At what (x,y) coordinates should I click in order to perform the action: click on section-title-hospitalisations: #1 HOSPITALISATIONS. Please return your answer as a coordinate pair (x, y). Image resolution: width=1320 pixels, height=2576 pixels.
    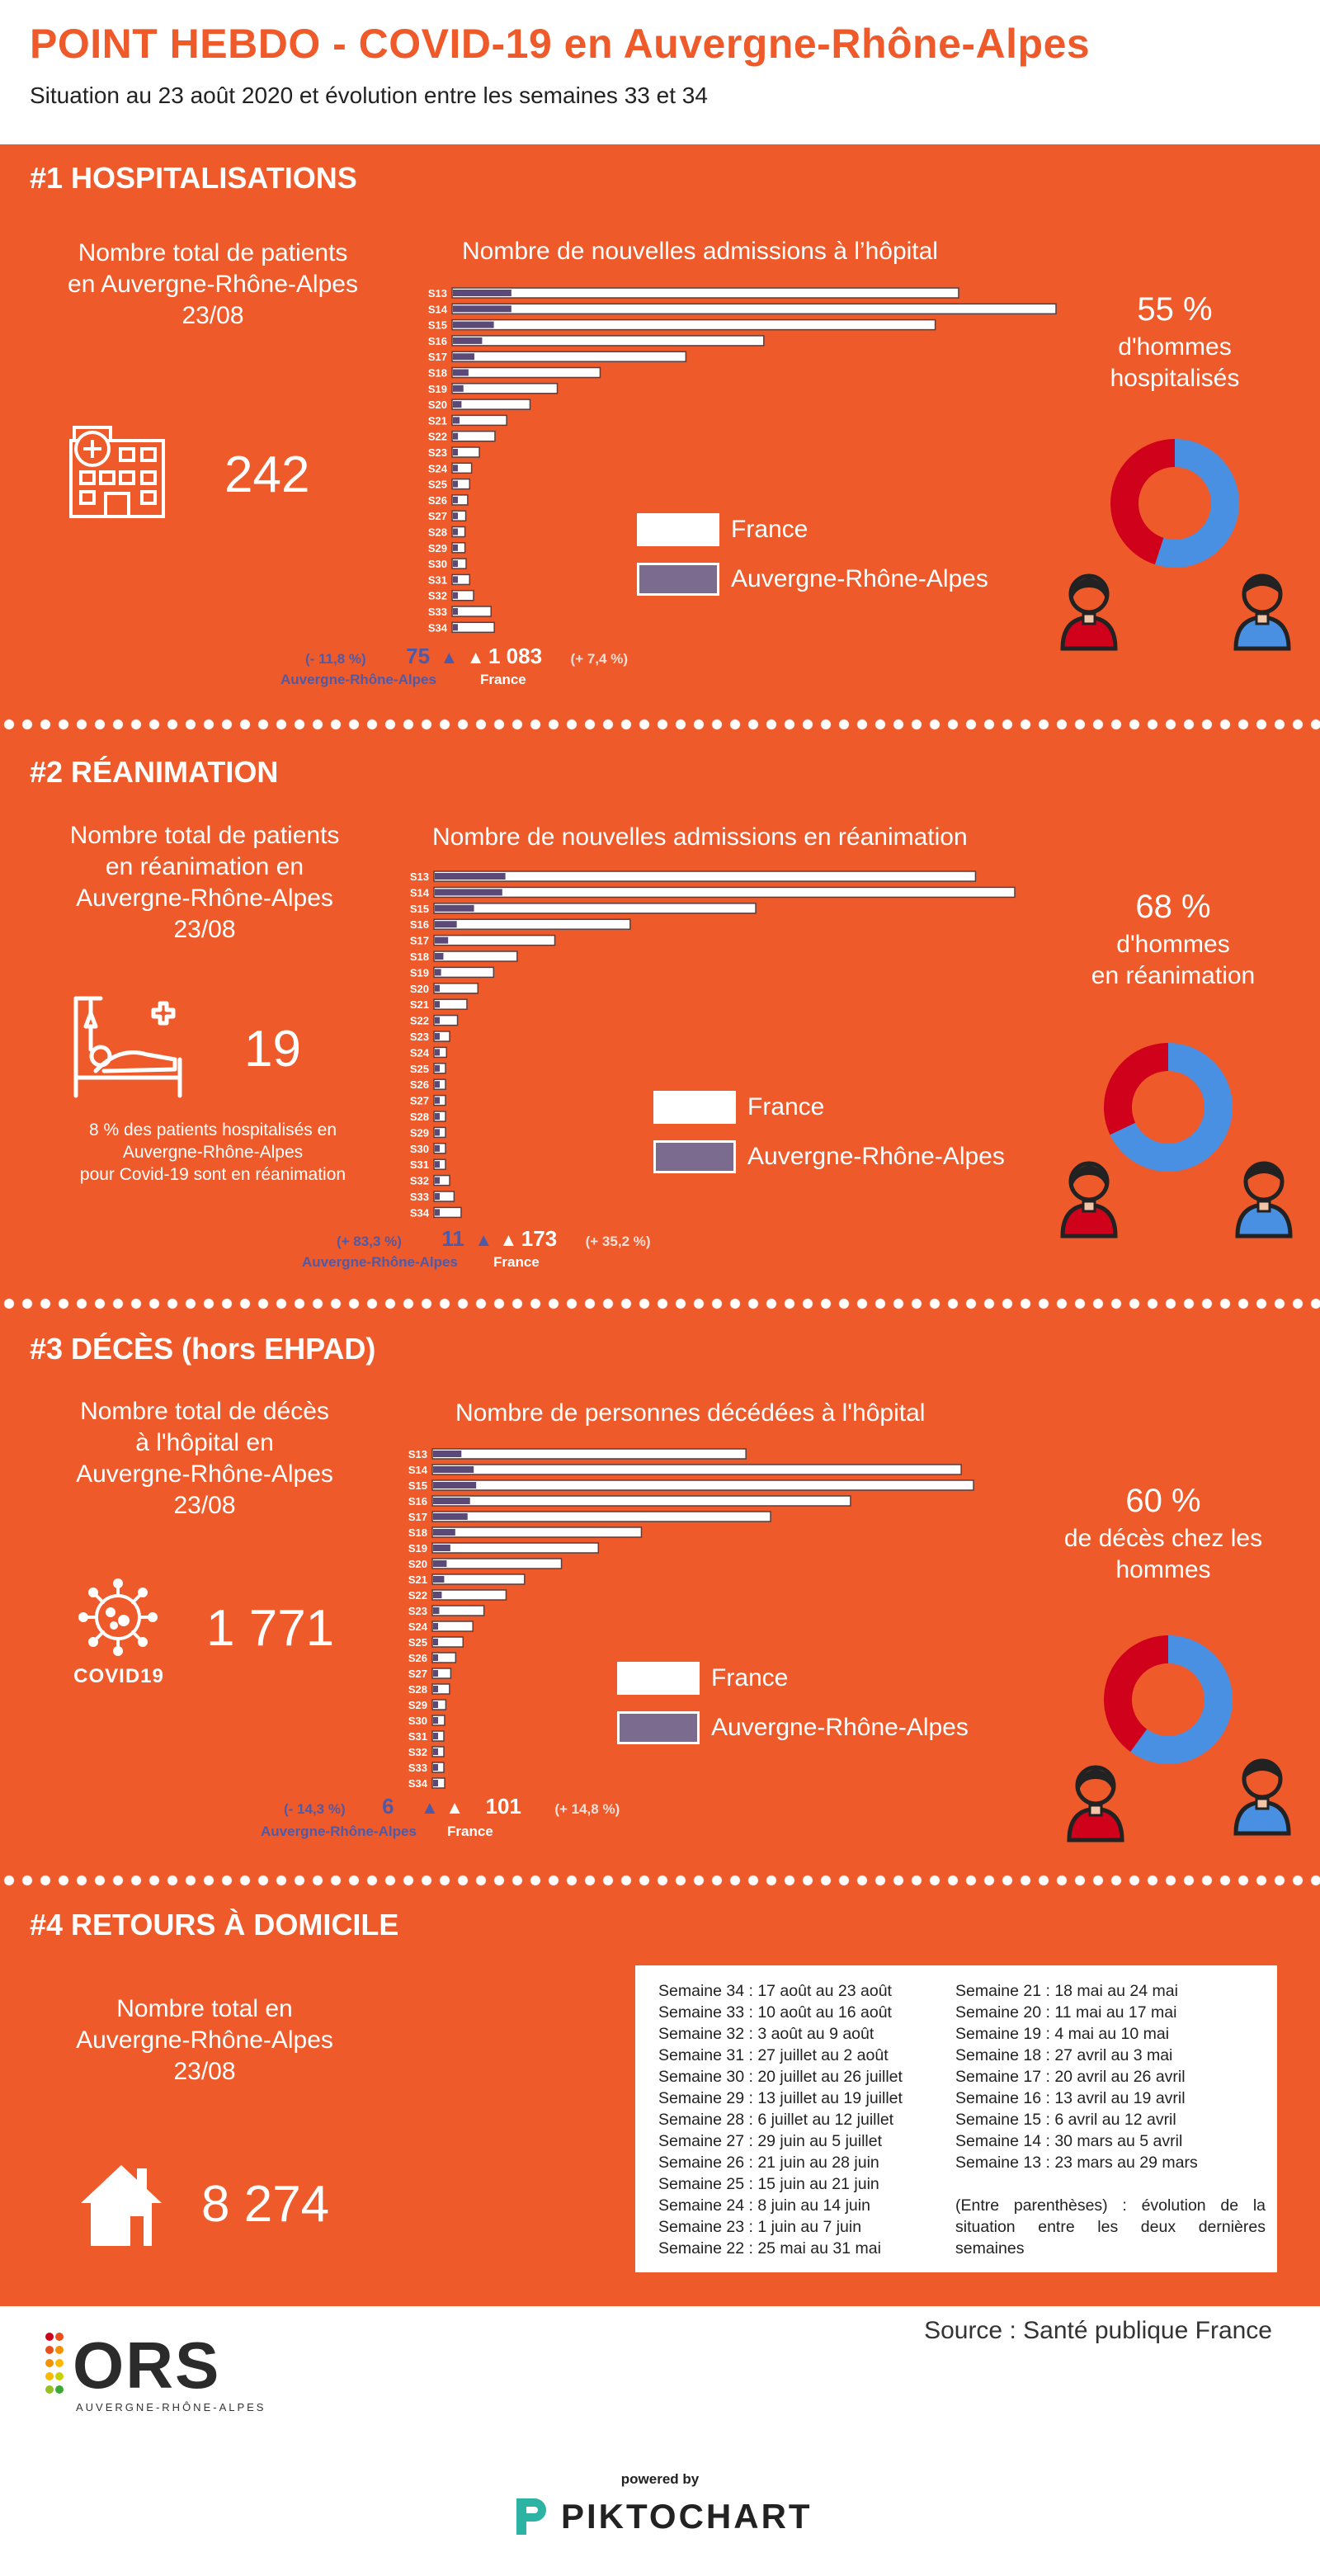
    Looking at the image, I should click on (193, 178).